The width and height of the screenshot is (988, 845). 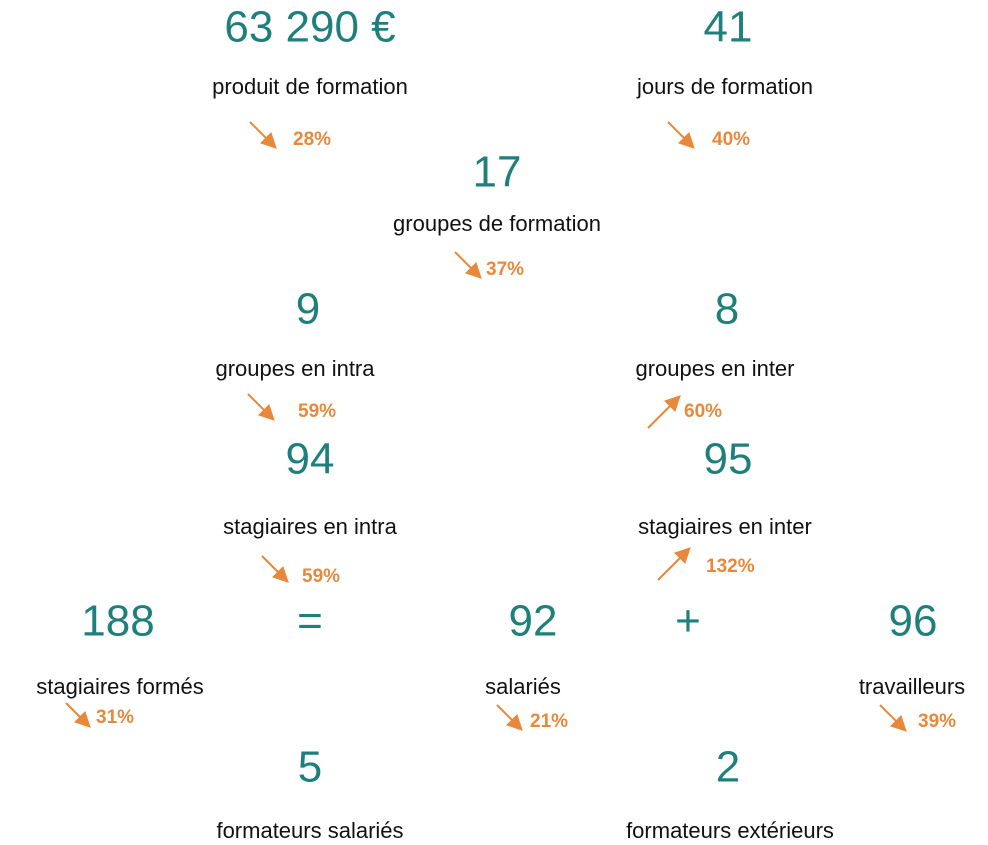 I want to click on metric-value: 41, so click(x=728, y=27).